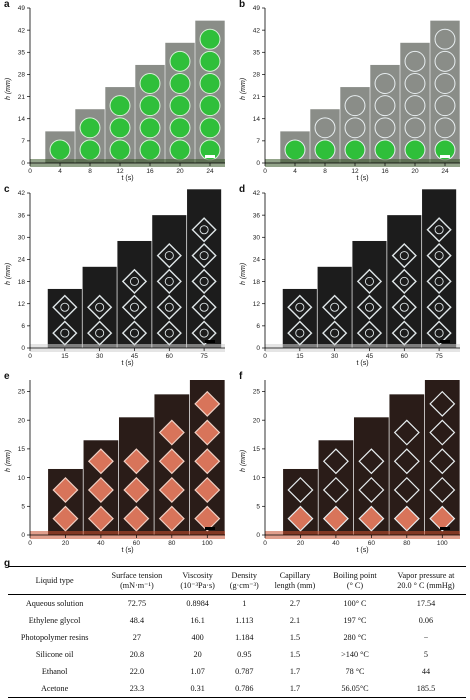  What do you see at coordinates (137, 575) in the screenshot?
I see `header-line: Surface tension` at bounding box center [137, 575].